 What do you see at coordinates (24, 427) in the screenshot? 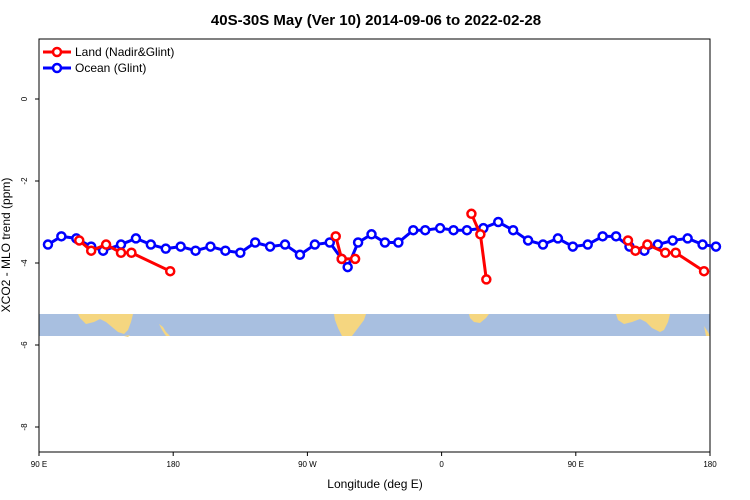
I see `y-tick-label: -8` at bounding box center [24, 427].